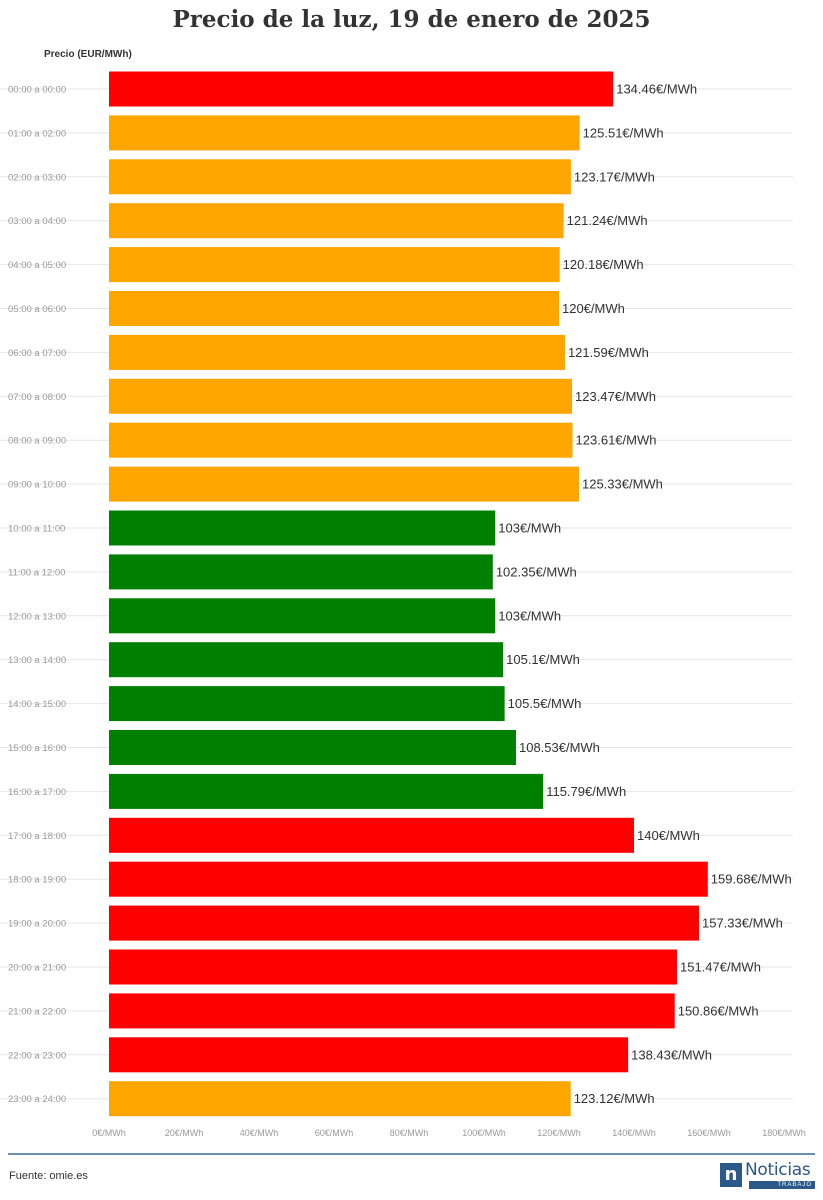 The image size is (823, 1200). Describe the element at coordinates (411, 1154) in the screenshot. I see `footer-divider` at that location.